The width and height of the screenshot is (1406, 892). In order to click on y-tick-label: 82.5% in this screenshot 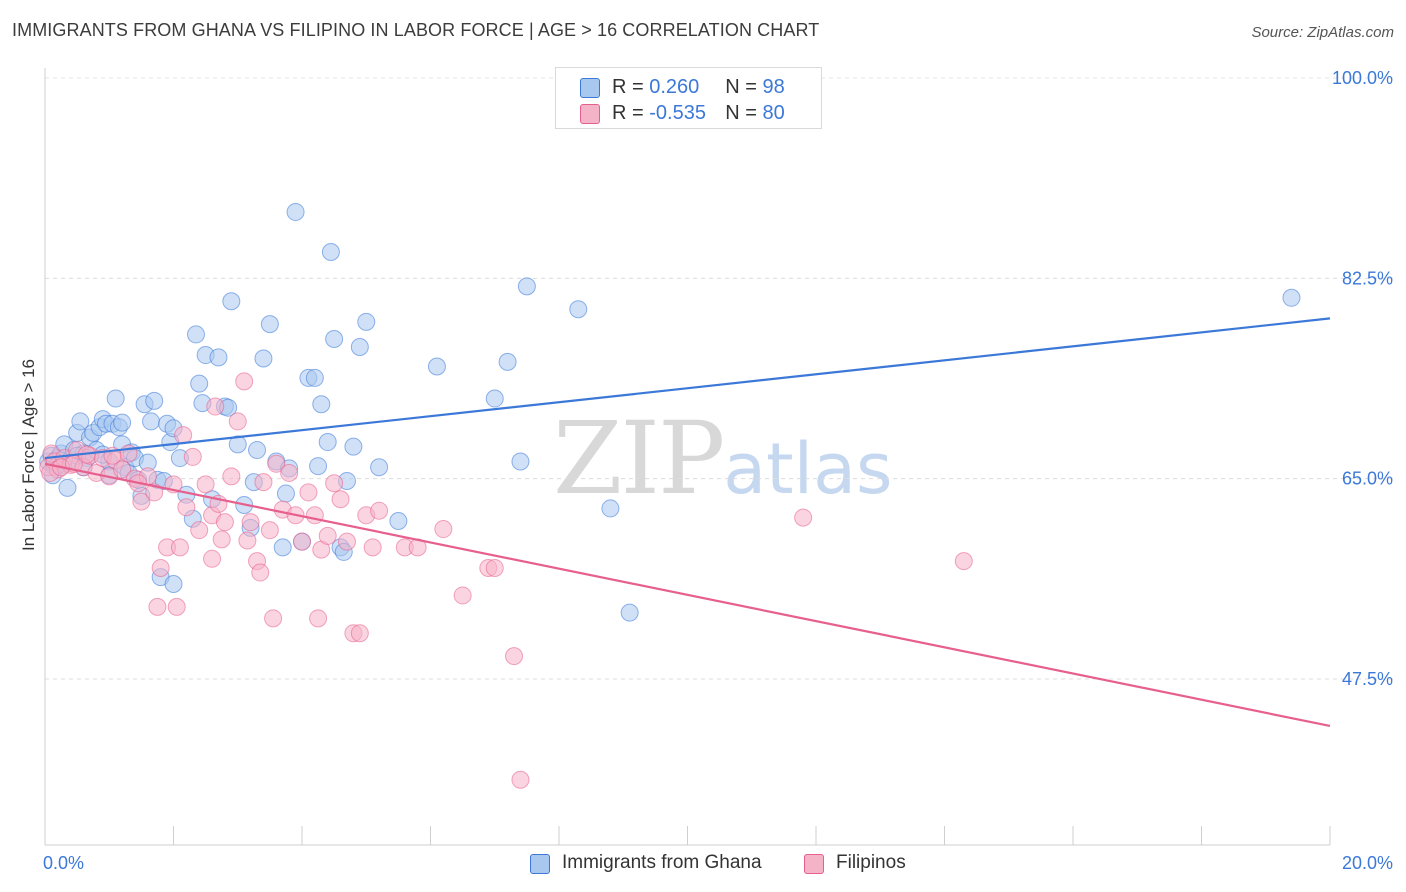, I will do `click(1367, 278)`.